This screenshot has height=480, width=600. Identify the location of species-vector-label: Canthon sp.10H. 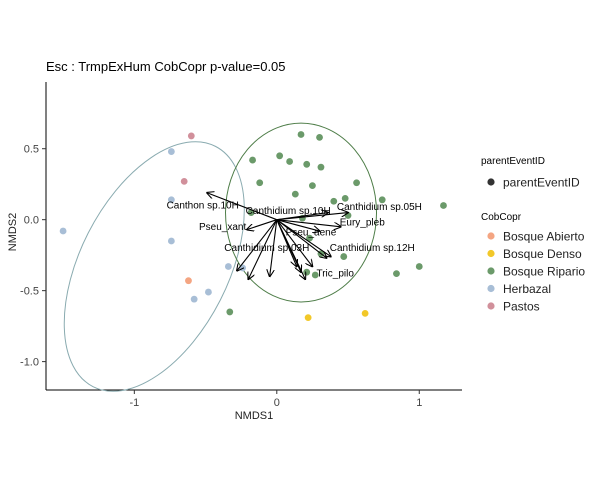
(203, 205).